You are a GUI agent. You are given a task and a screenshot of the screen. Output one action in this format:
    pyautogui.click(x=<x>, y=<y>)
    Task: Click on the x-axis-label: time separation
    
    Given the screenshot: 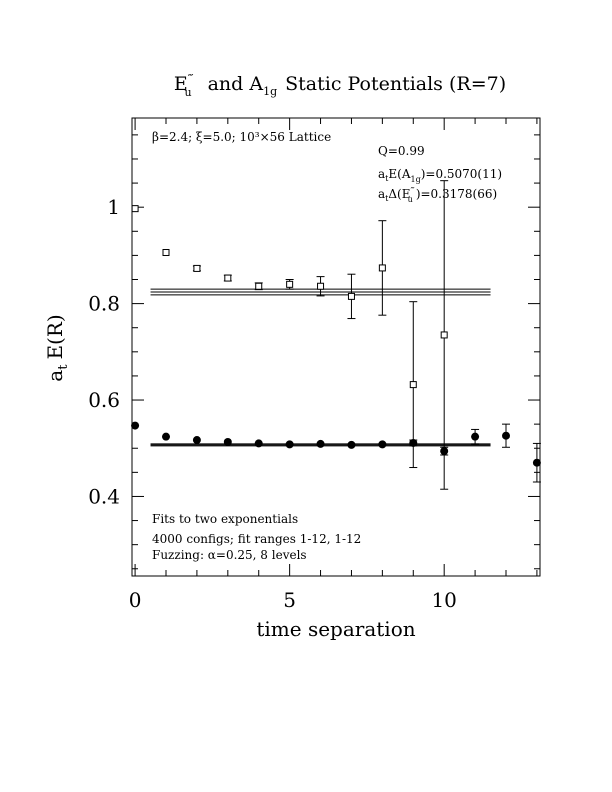 What is the action you would take?
    pyautogui.click(x=335, y=629)
    